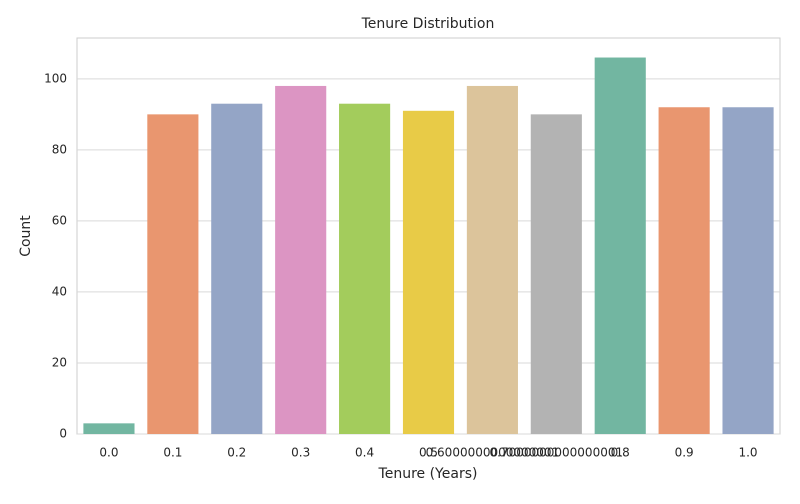 The height and width of the screenshot is (504, 800). I want to click on y-tick-label: 40, so click(59, 291).